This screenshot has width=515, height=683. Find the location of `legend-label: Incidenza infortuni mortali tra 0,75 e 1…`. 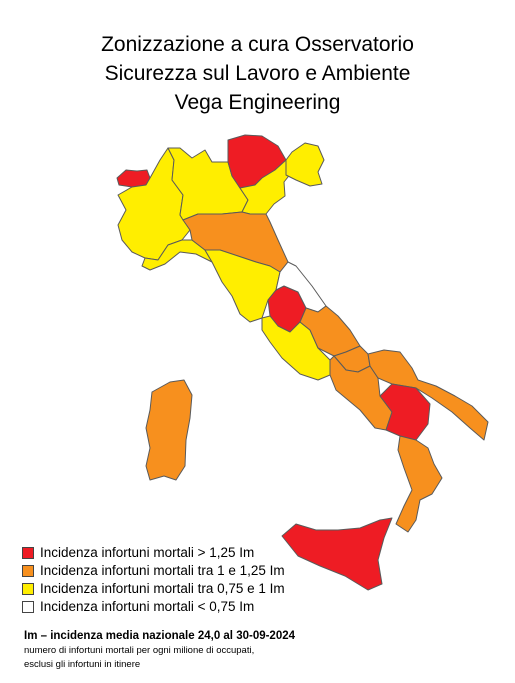

legend-label: Incidenza infortuni mortali tra 0,75 e 1… is located at coordinates (162, 588).